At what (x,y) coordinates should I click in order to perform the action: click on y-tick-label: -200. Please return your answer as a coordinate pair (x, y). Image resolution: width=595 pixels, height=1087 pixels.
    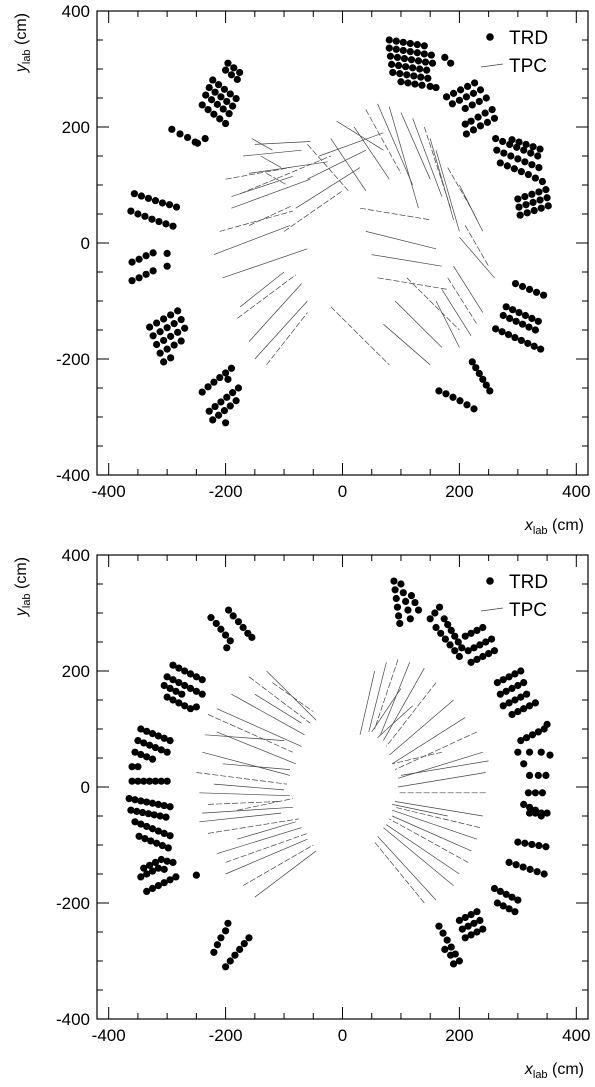
    Looking at the image, I should click on (73, 903).